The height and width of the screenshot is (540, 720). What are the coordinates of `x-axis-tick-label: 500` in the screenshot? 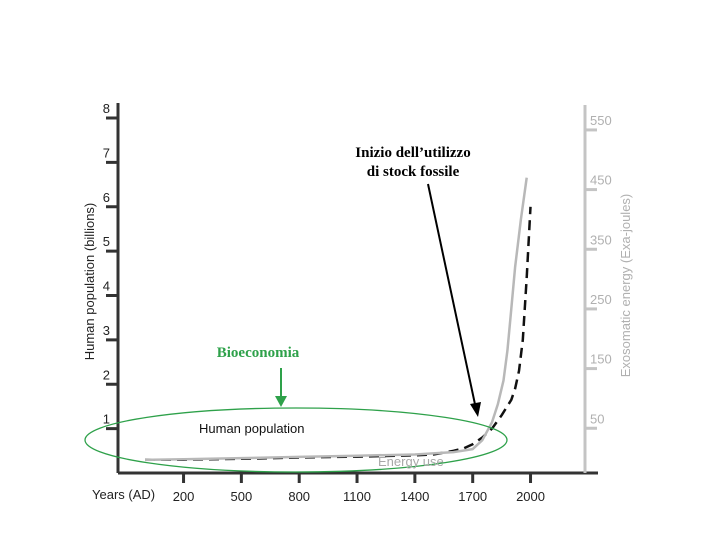 It's located at (242, 496).